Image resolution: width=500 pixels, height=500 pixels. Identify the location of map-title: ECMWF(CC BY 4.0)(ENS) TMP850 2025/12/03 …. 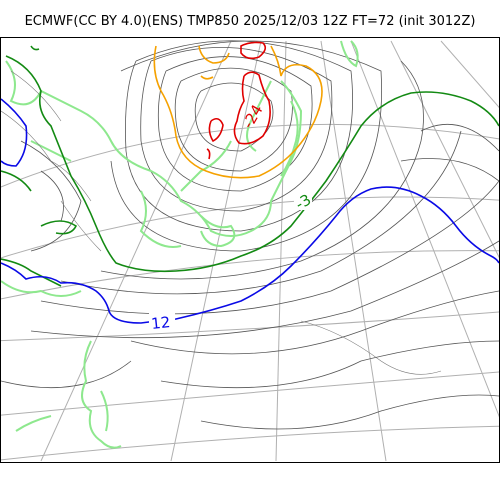
(250, 21).